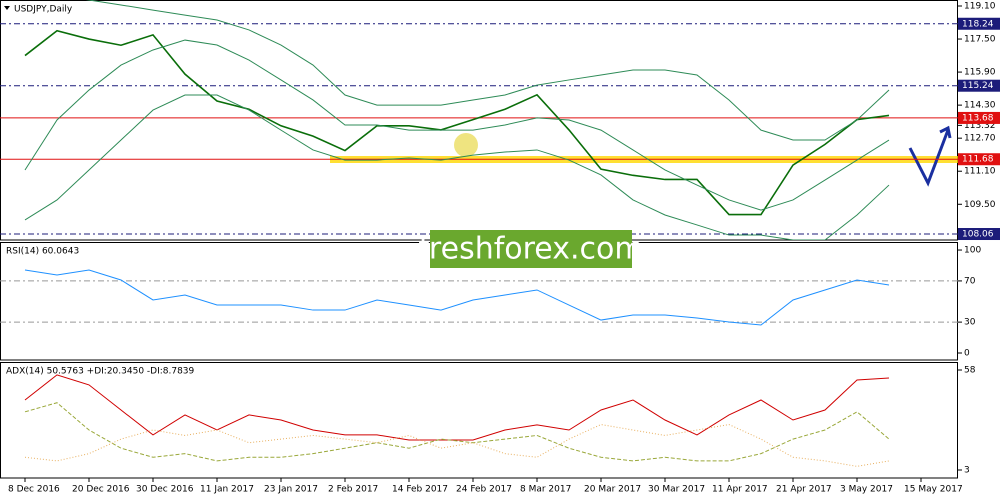 This screenshot has width=1000, height=500. Describe the element at coordinates (545, 490) in the screenshot. I see `x-tick-label: 8 Mar 2017` at that location.